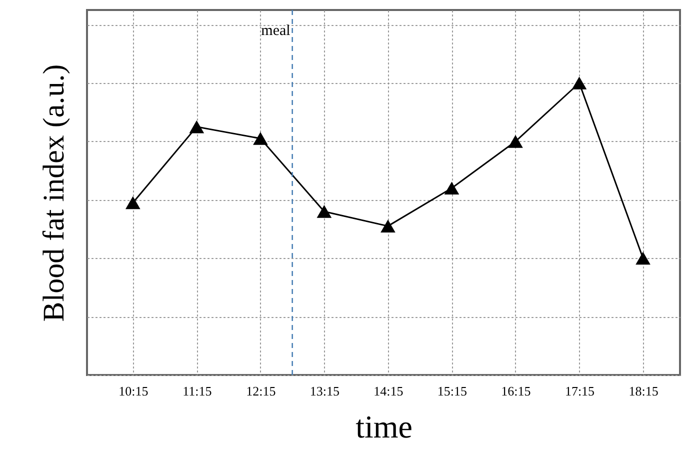 Image resolution: width=683 pixels, height=467 pixels. I want to click on x-tick-label: 10:15, so click(133, 391).